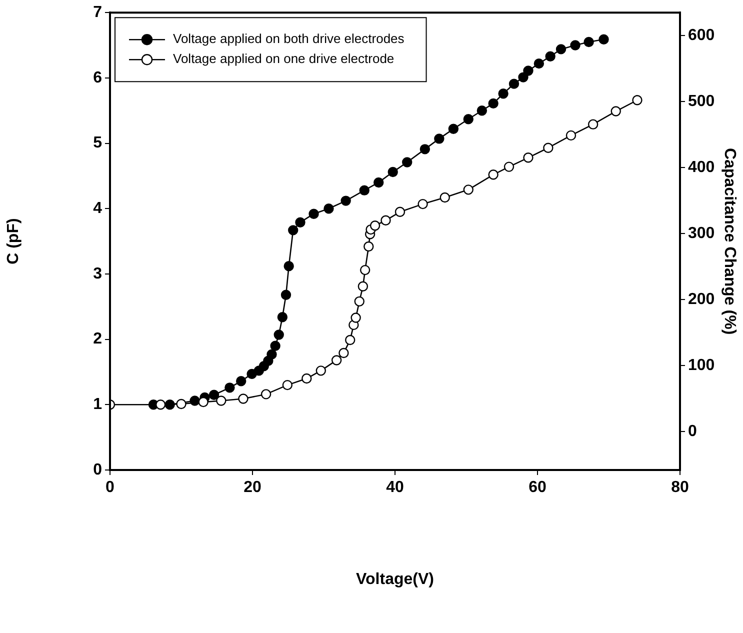 The width and height of the screenshot is (743, 633). I want to click on x-tick-label: 60, so click(537, 487).